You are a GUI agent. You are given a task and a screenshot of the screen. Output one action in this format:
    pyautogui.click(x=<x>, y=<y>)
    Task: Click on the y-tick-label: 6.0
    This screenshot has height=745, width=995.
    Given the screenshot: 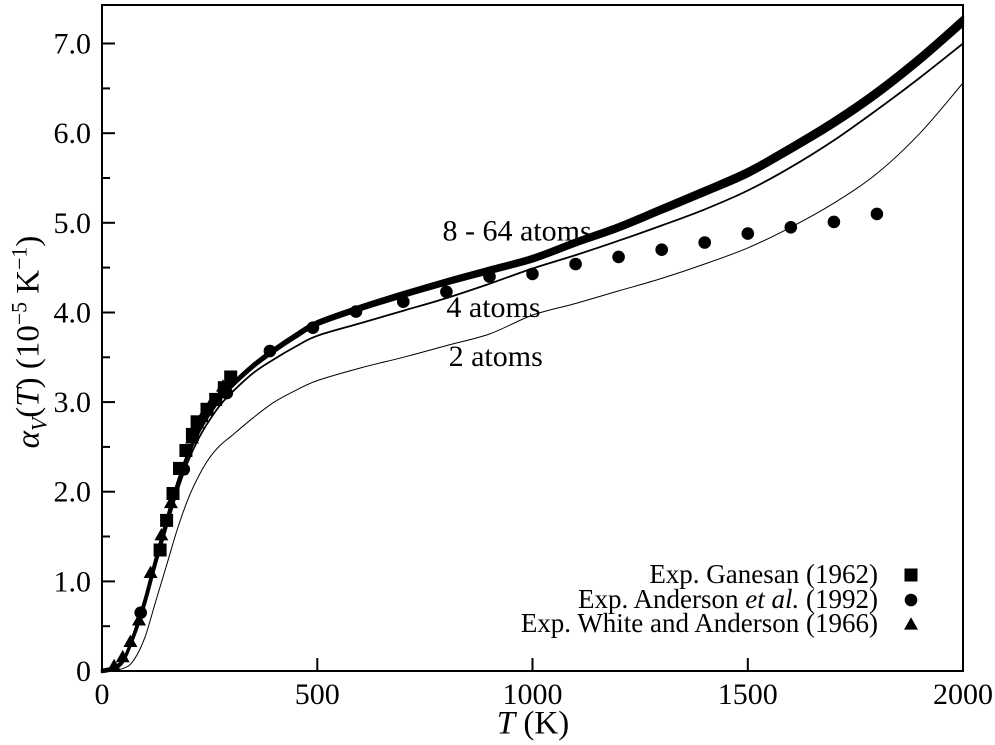 What is the action you would take?
    pyautogui.click(x=73, y=133)
    